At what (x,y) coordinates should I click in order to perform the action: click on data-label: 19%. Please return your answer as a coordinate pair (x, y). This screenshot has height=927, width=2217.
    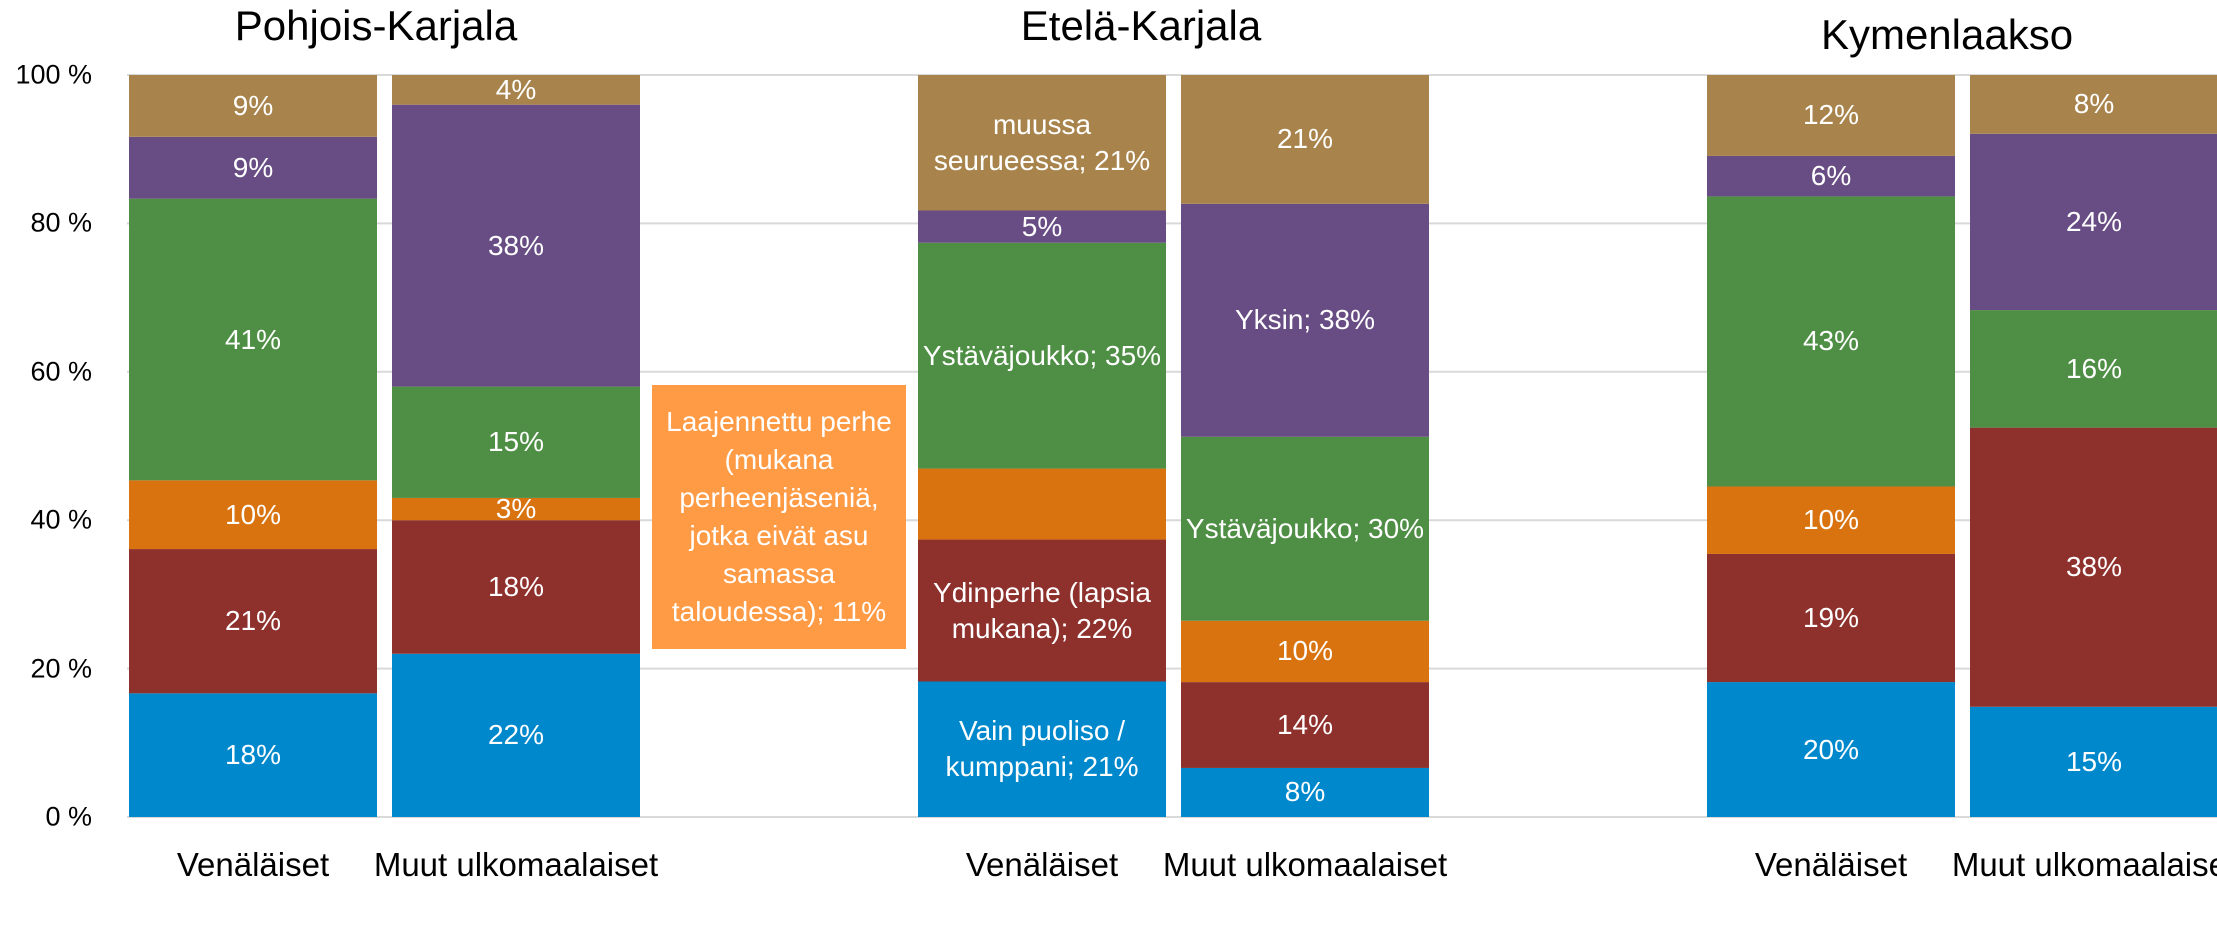
    Looking at the image, I should click on (1831, 617).